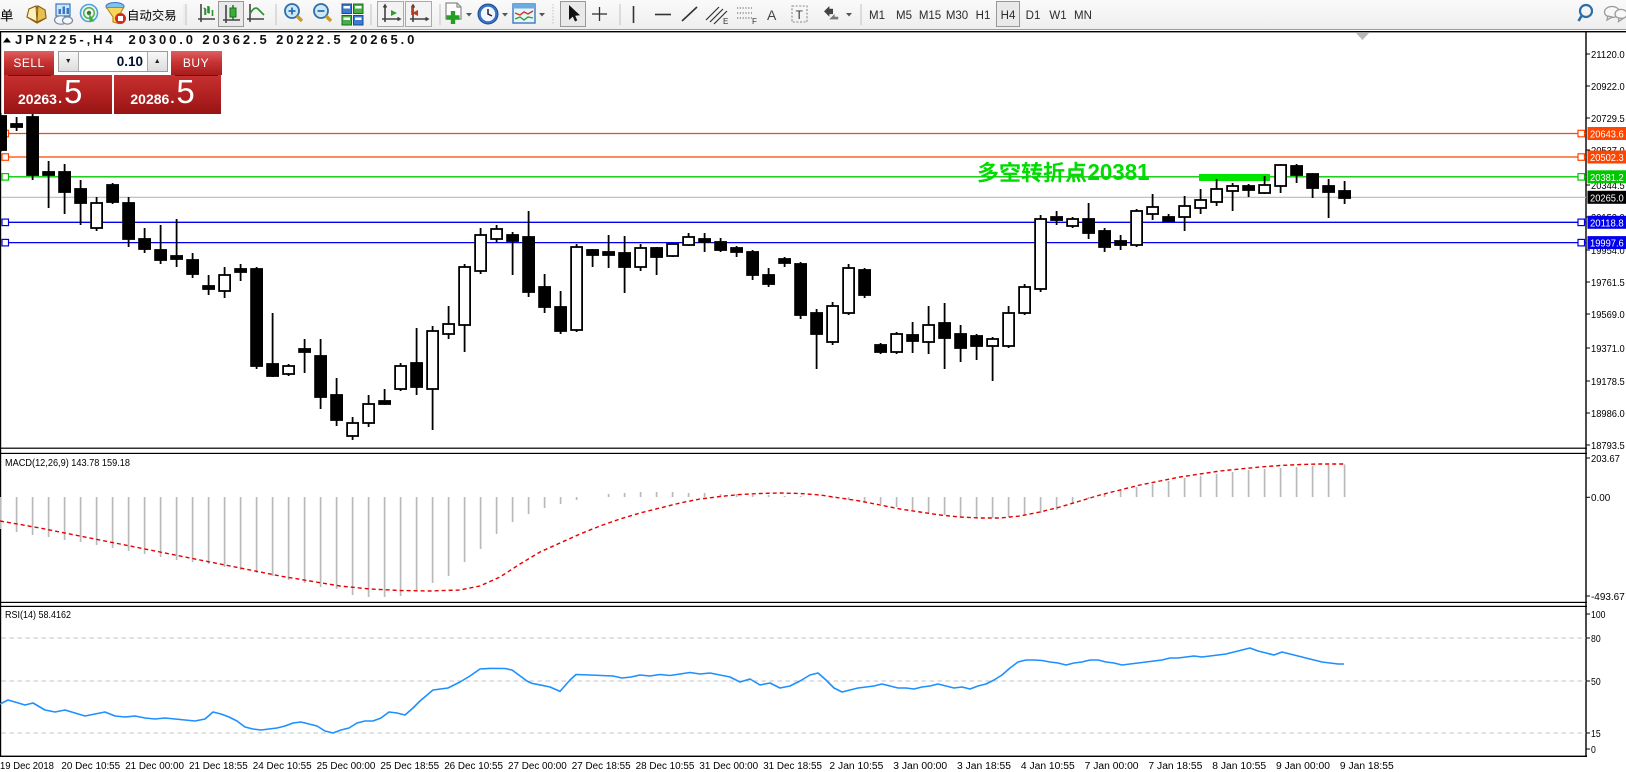  What do you see at coordinates (1239, 766) in the screenshot?
I see `svg-text: 8 Jan 10:55` at bounding box center [1239, 766].